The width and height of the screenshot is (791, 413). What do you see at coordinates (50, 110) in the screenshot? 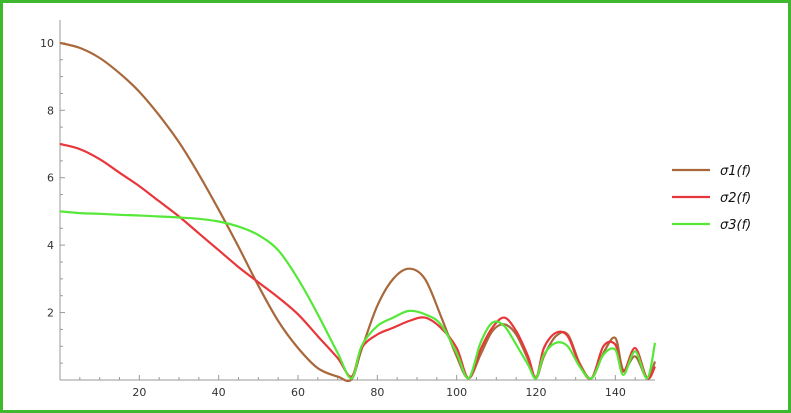
I see `y-tick-label: 8` at bounding box center [50, 110].